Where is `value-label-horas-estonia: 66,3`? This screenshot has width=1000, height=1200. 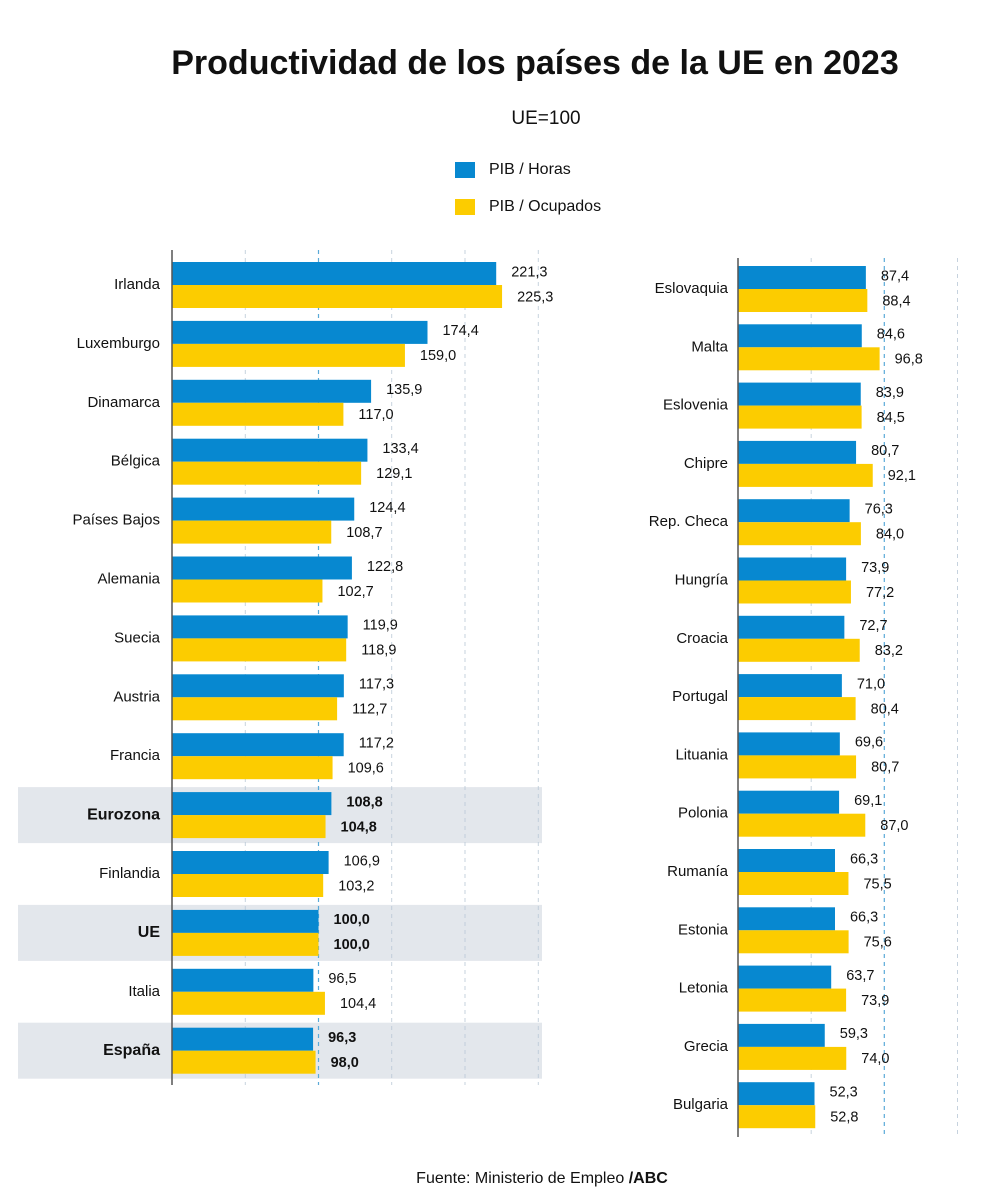
value-label-horas-estonia: 66,3 is located at coordinates (864, 918).